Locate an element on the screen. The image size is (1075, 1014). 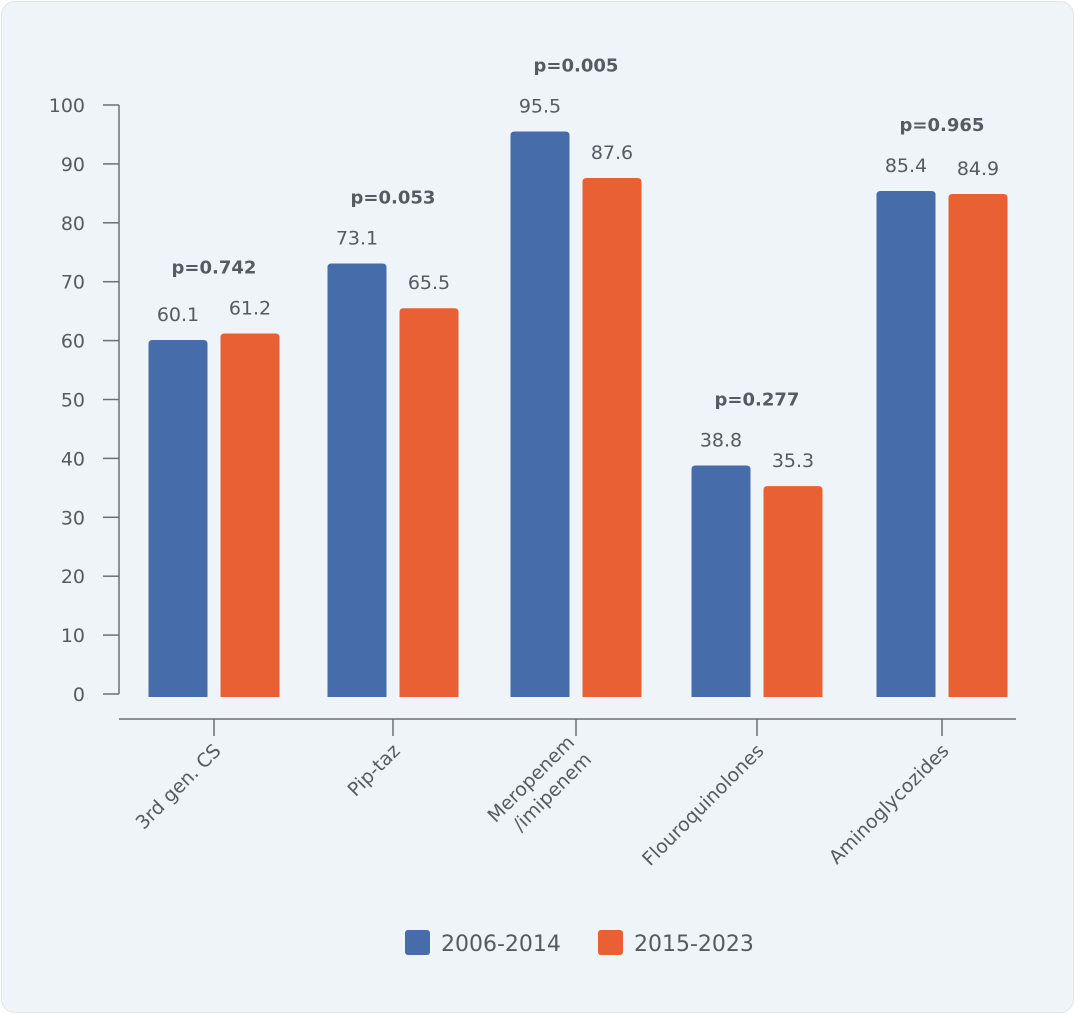
x-tick-label: Flouroquinolones is located at coordinates (703, 805).